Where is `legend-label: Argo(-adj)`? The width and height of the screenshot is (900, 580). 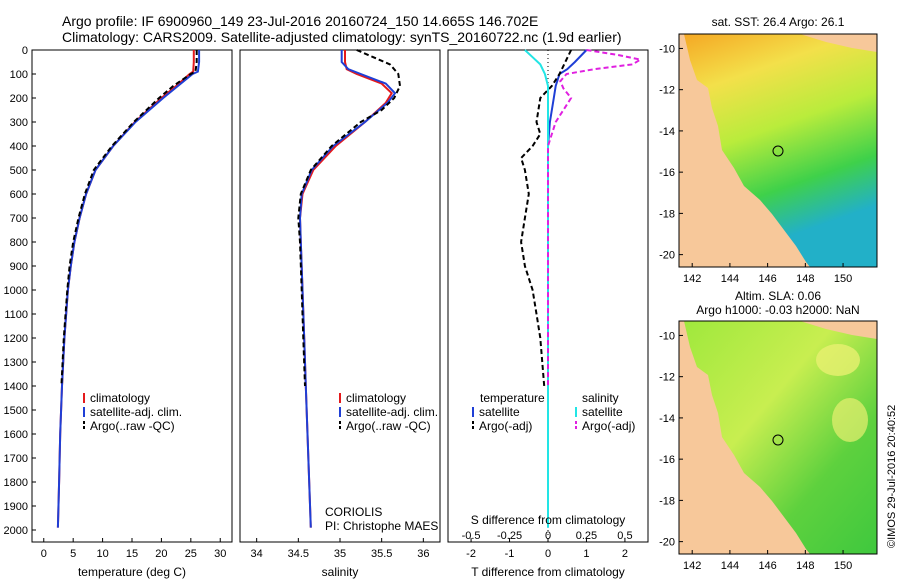
legend-label: Argo(-adj) is located at coordinates (505, 426).